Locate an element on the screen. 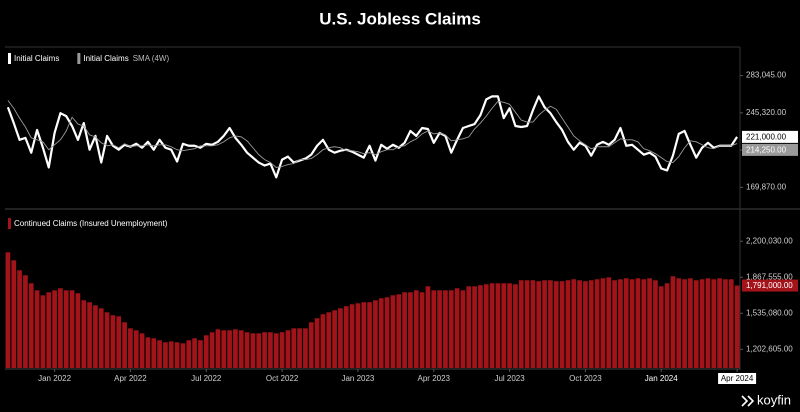 The image size is (800, 412). x-tick-label: Apr 2023 is located at coordinates (434, 378).